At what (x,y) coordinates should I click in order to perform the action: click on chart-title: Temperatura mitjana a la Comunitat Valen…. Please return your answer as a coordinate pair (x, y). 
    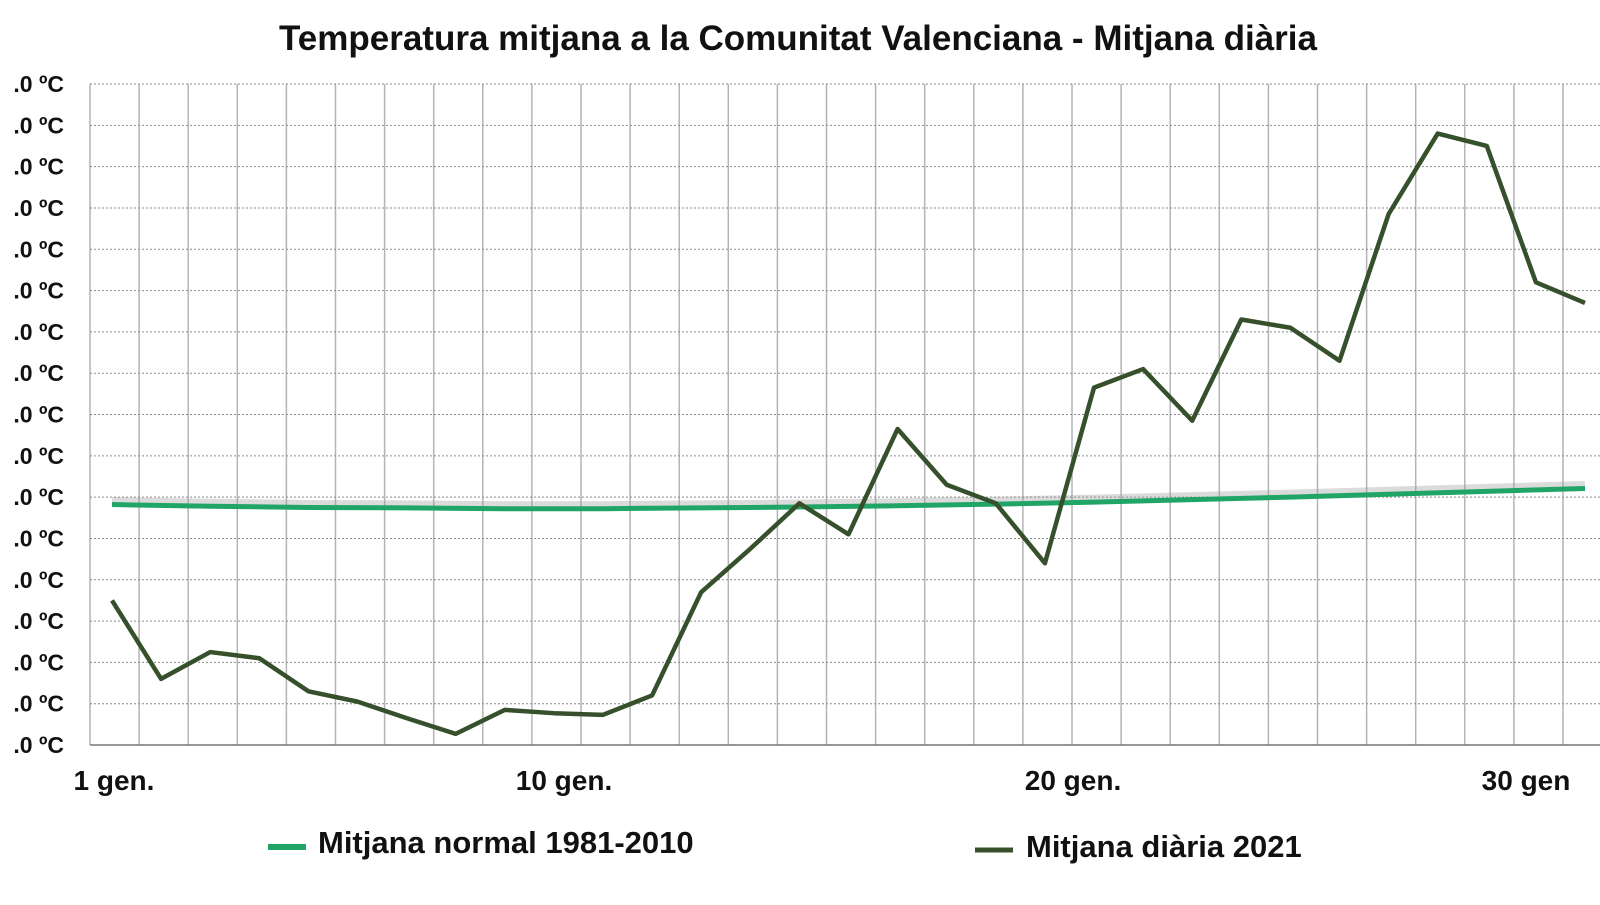
    Looking at the image, I should click on (798, 38).